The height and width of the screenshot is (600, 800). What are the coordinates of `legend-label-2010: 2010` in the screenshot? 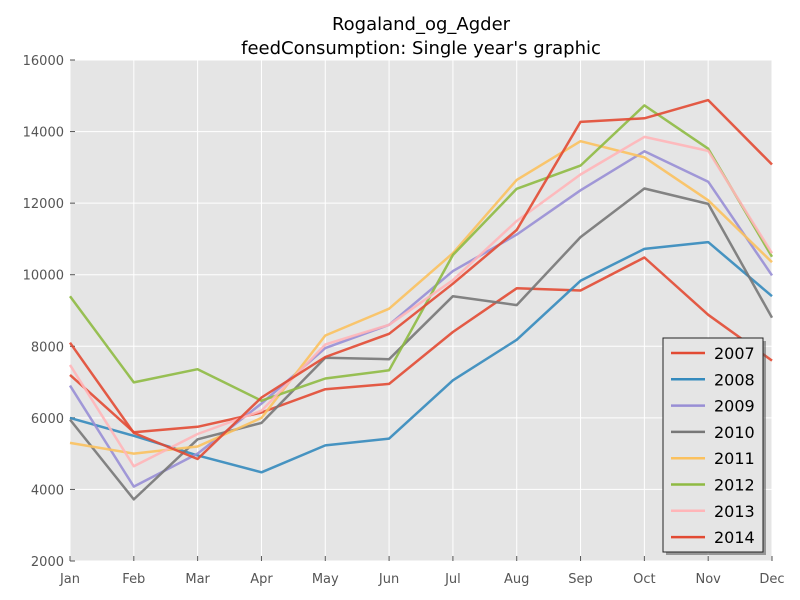 It's located at (734, 432).